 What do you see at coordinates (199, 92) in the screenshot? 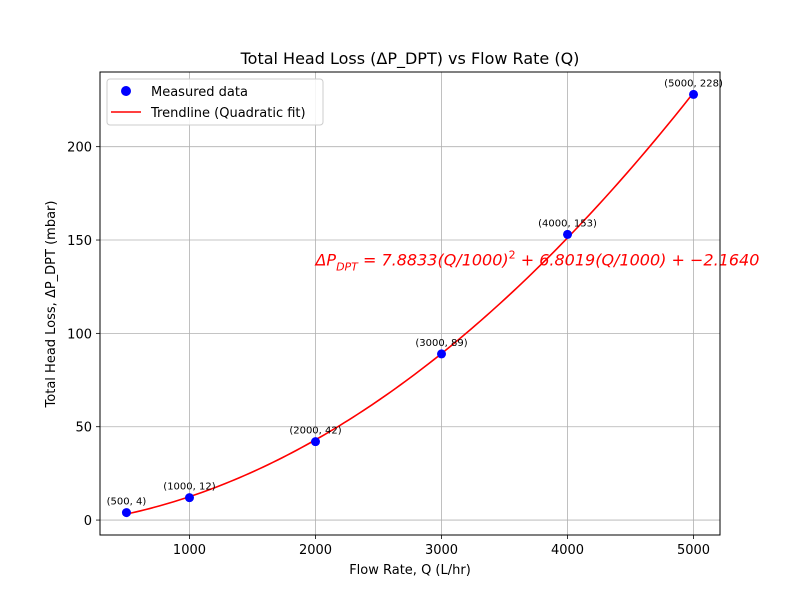
I see `legend-label-measured: Measured data` at bounding box center [199, 92].